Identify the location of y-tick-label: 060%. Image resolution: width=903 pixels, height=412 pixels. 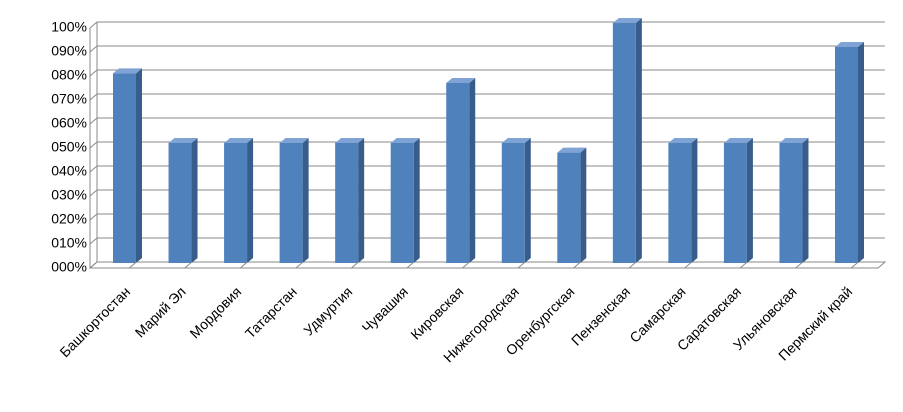
(69, 123).